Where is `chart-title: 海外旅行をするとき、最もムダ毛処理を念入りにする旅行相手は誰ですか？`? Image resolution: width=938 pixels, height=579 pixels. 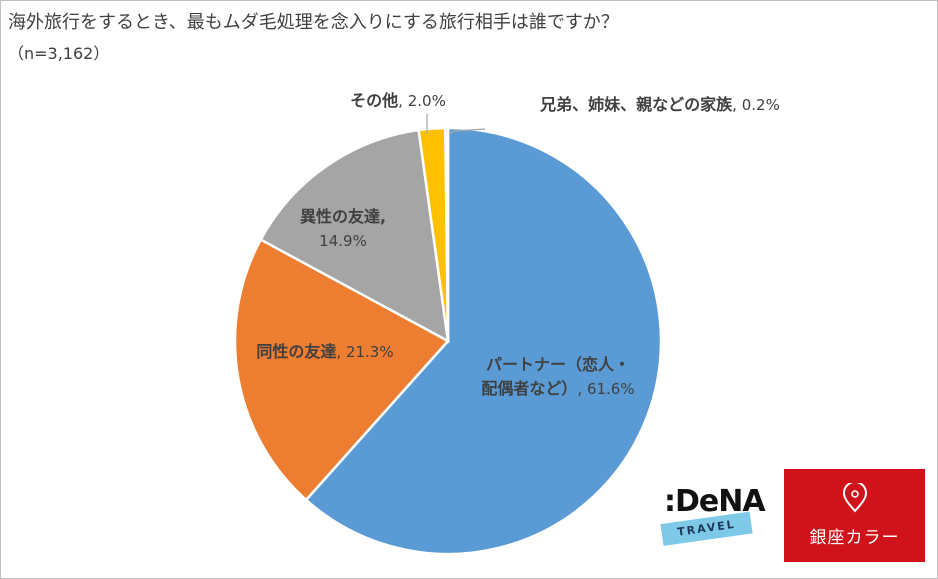 chart-title: 海外旅行をするとき、最もムダ毛処理を念入りにする旅行相手は誰ですか？ is located at coordinates (313, 22).